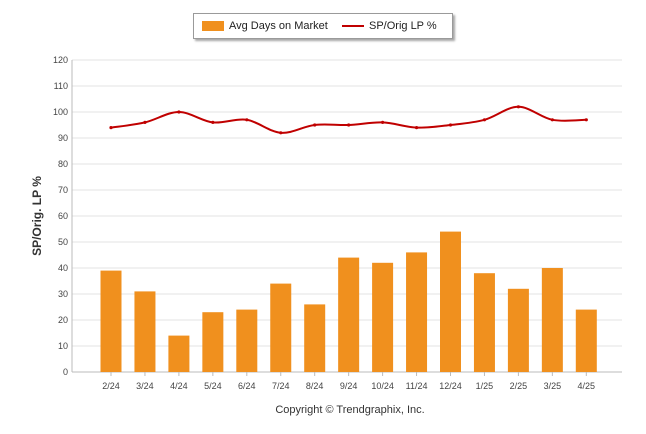  What do you see at coordinates (383, 122) in the screenshot?
I see `line-point-10/24` at bounding box center [383, 122].